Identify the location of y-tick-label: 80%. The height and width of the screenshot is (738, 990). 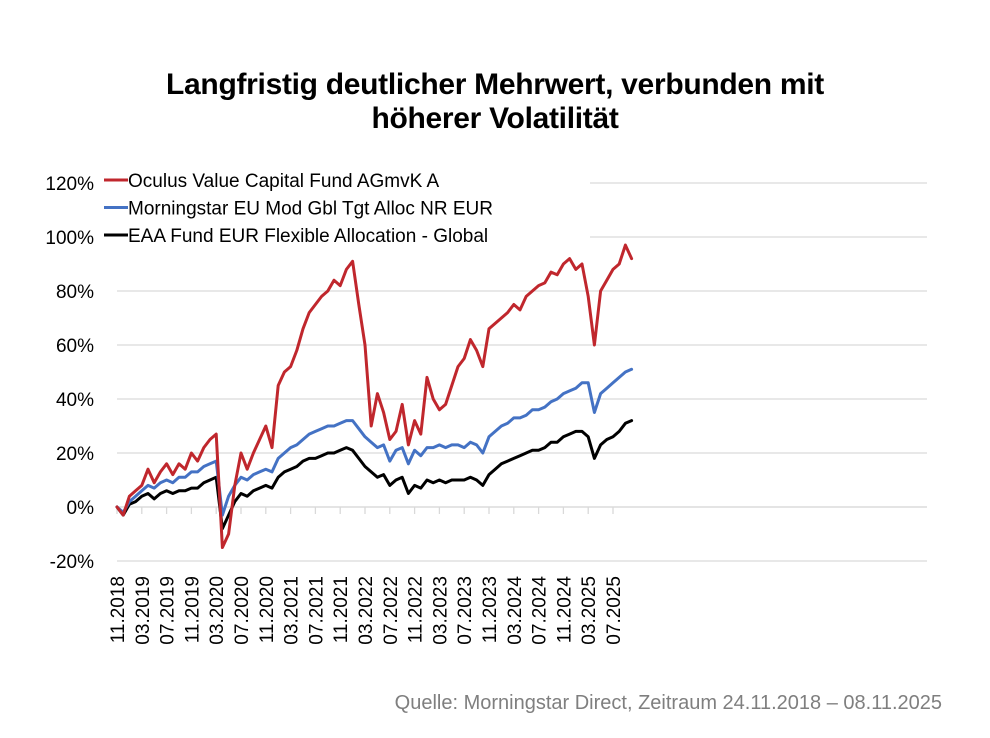
(75, 292).